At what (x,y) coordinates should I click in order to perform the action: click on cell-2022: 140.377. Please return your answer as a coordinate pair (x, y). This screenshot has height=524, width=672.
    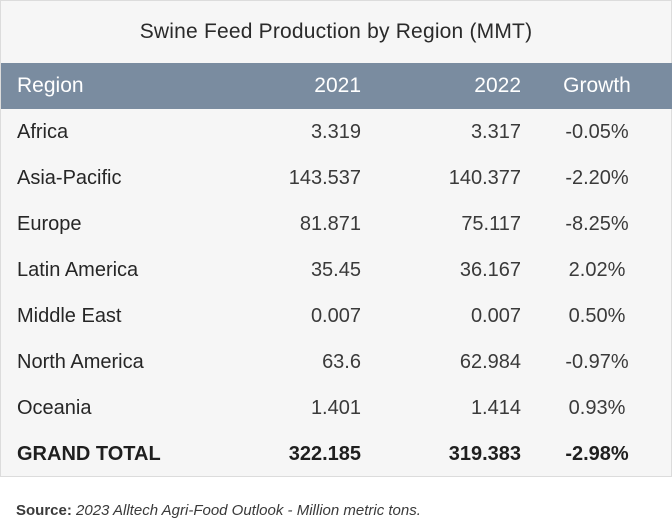
    Looking at the image, I should click on (484, 177).